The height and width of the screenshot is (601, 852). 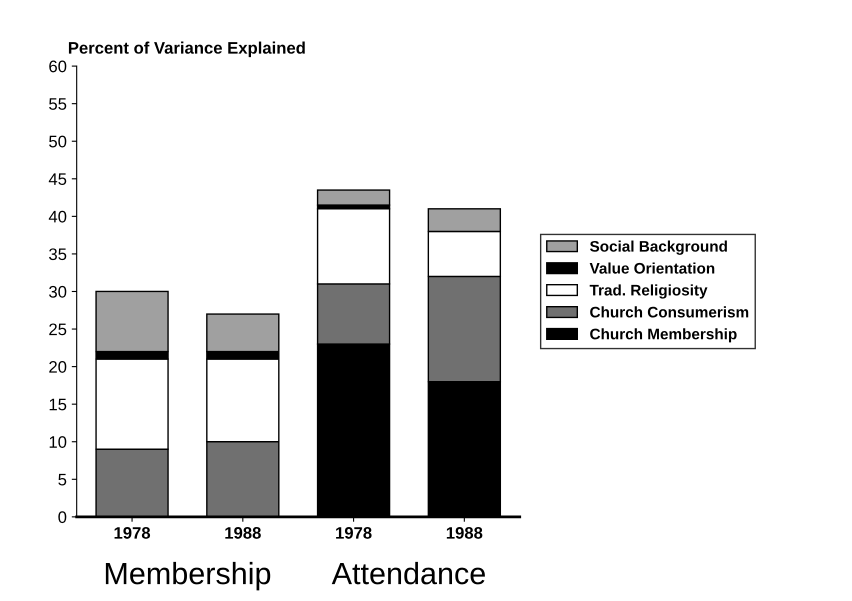 I want to click on y-tick-label: 15, so click(x=58, y=404).